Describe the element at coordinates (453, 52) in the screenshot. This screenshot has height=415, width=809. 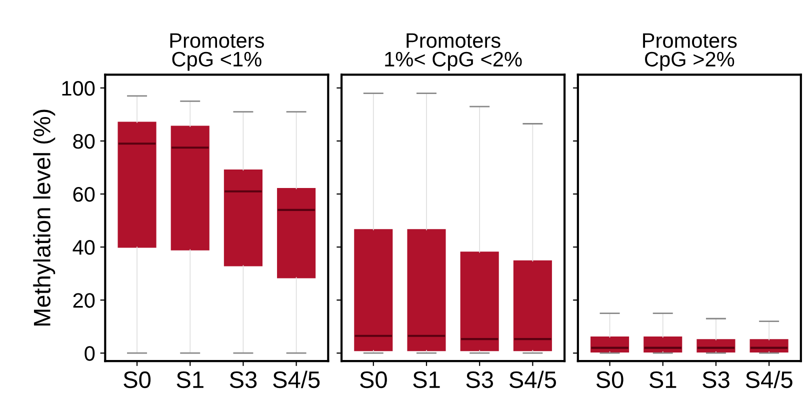
I see `chart-title: Promoters 1%< CpG <2%` at that location.